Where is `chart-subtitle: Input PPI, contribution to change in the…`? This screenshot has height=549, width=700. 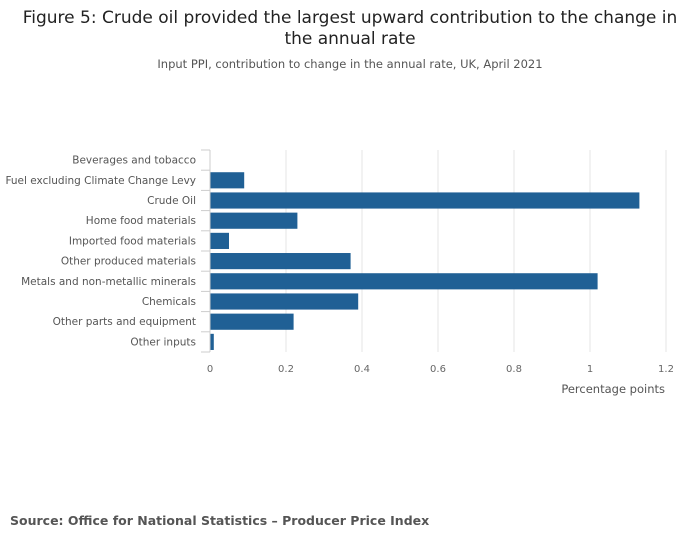 chart-subtitle: Input PPI, contribution to change in the… is located at coordinates (350, 64).